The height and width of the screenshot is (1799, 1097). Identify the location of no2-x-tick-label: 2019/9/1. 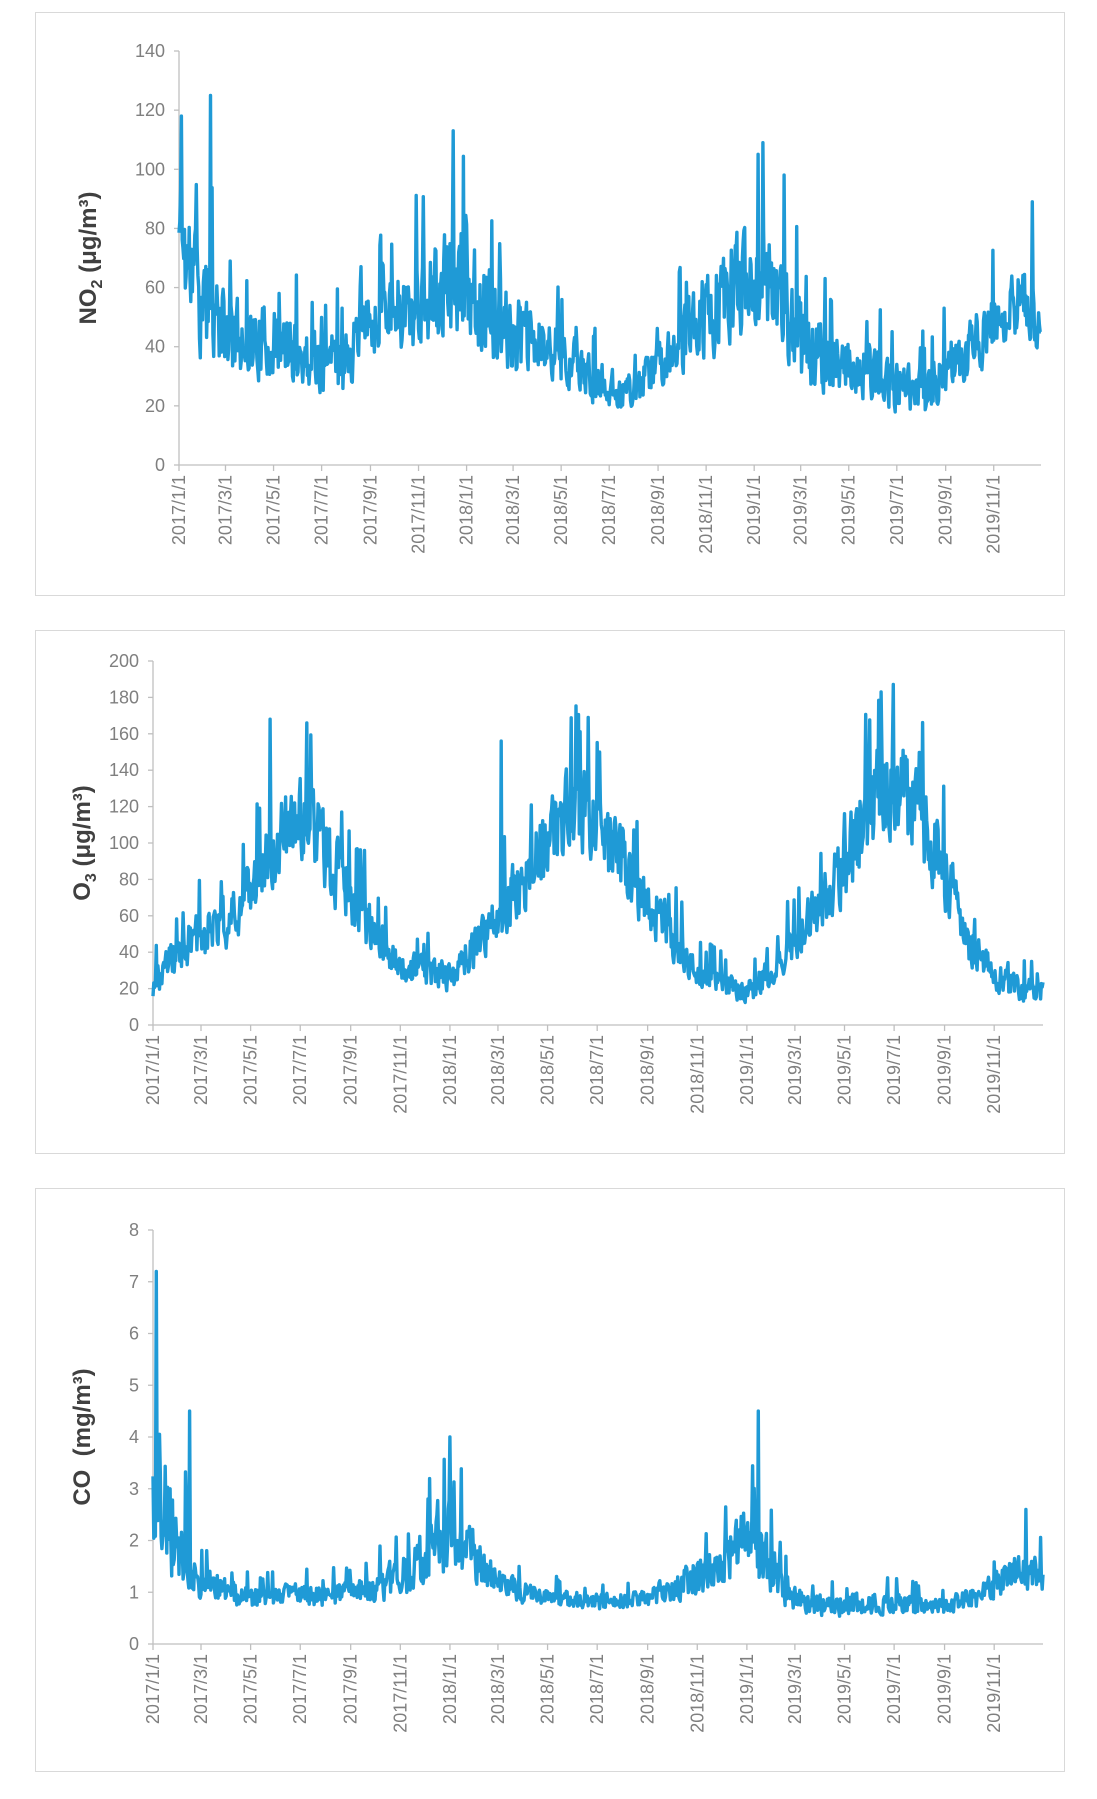
(946, 510).